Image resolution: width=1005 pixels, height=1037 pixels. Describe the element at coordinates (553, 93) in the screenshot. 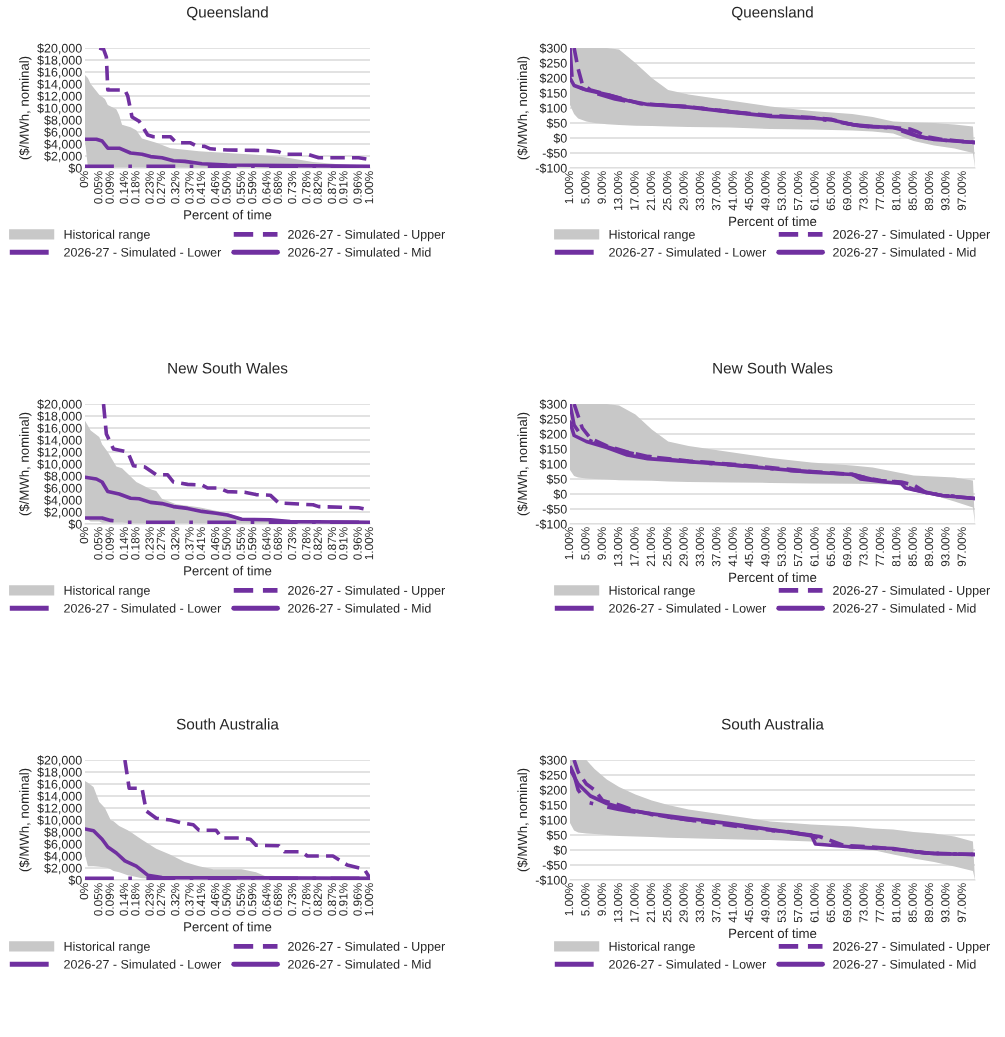

I see `y-tick-label: $150` at that location.